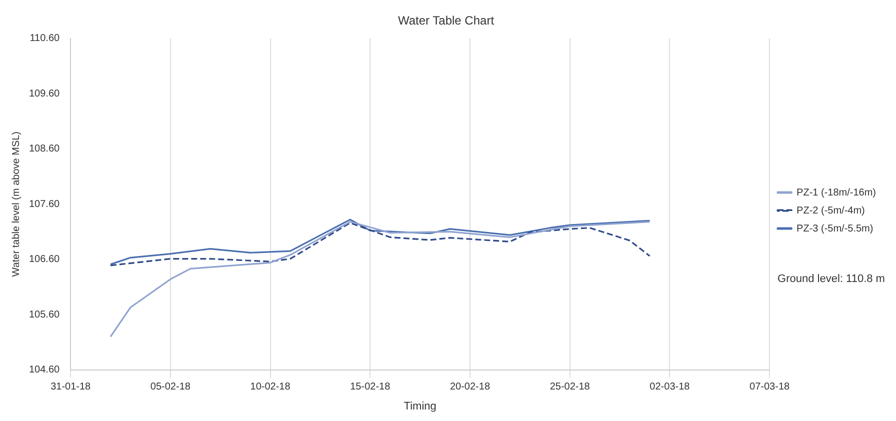  What do you see at coordinates (831, 279) in the screenshot?
I see `text: Ground level: 110.8 m` at bounding box center [831, 279].